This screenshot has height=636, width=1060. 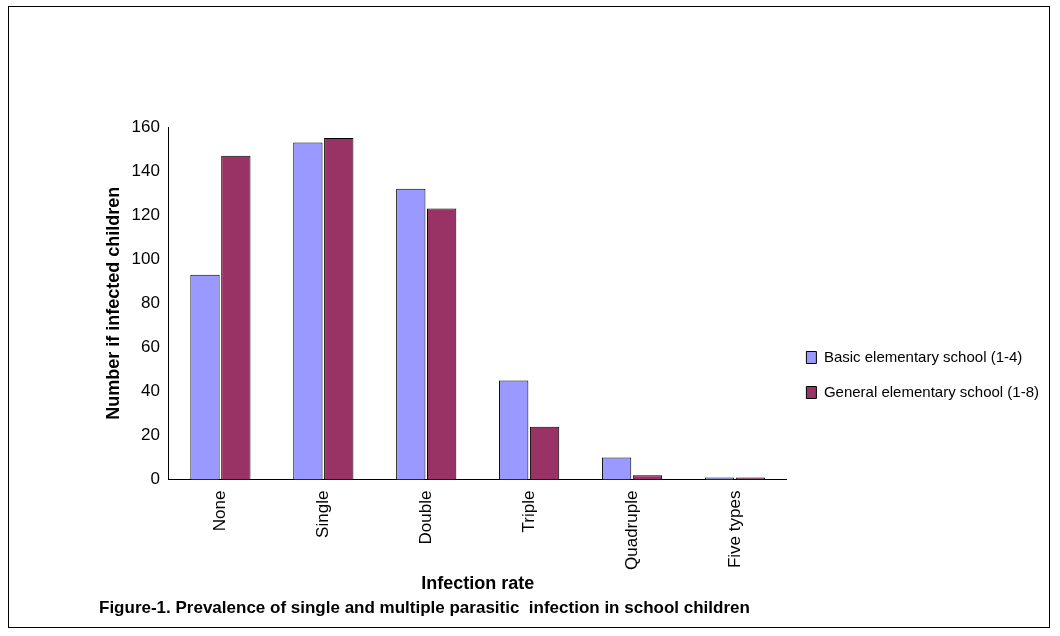 I want to click on x-tick-label: Quadruple, so click(x=631, y=530).